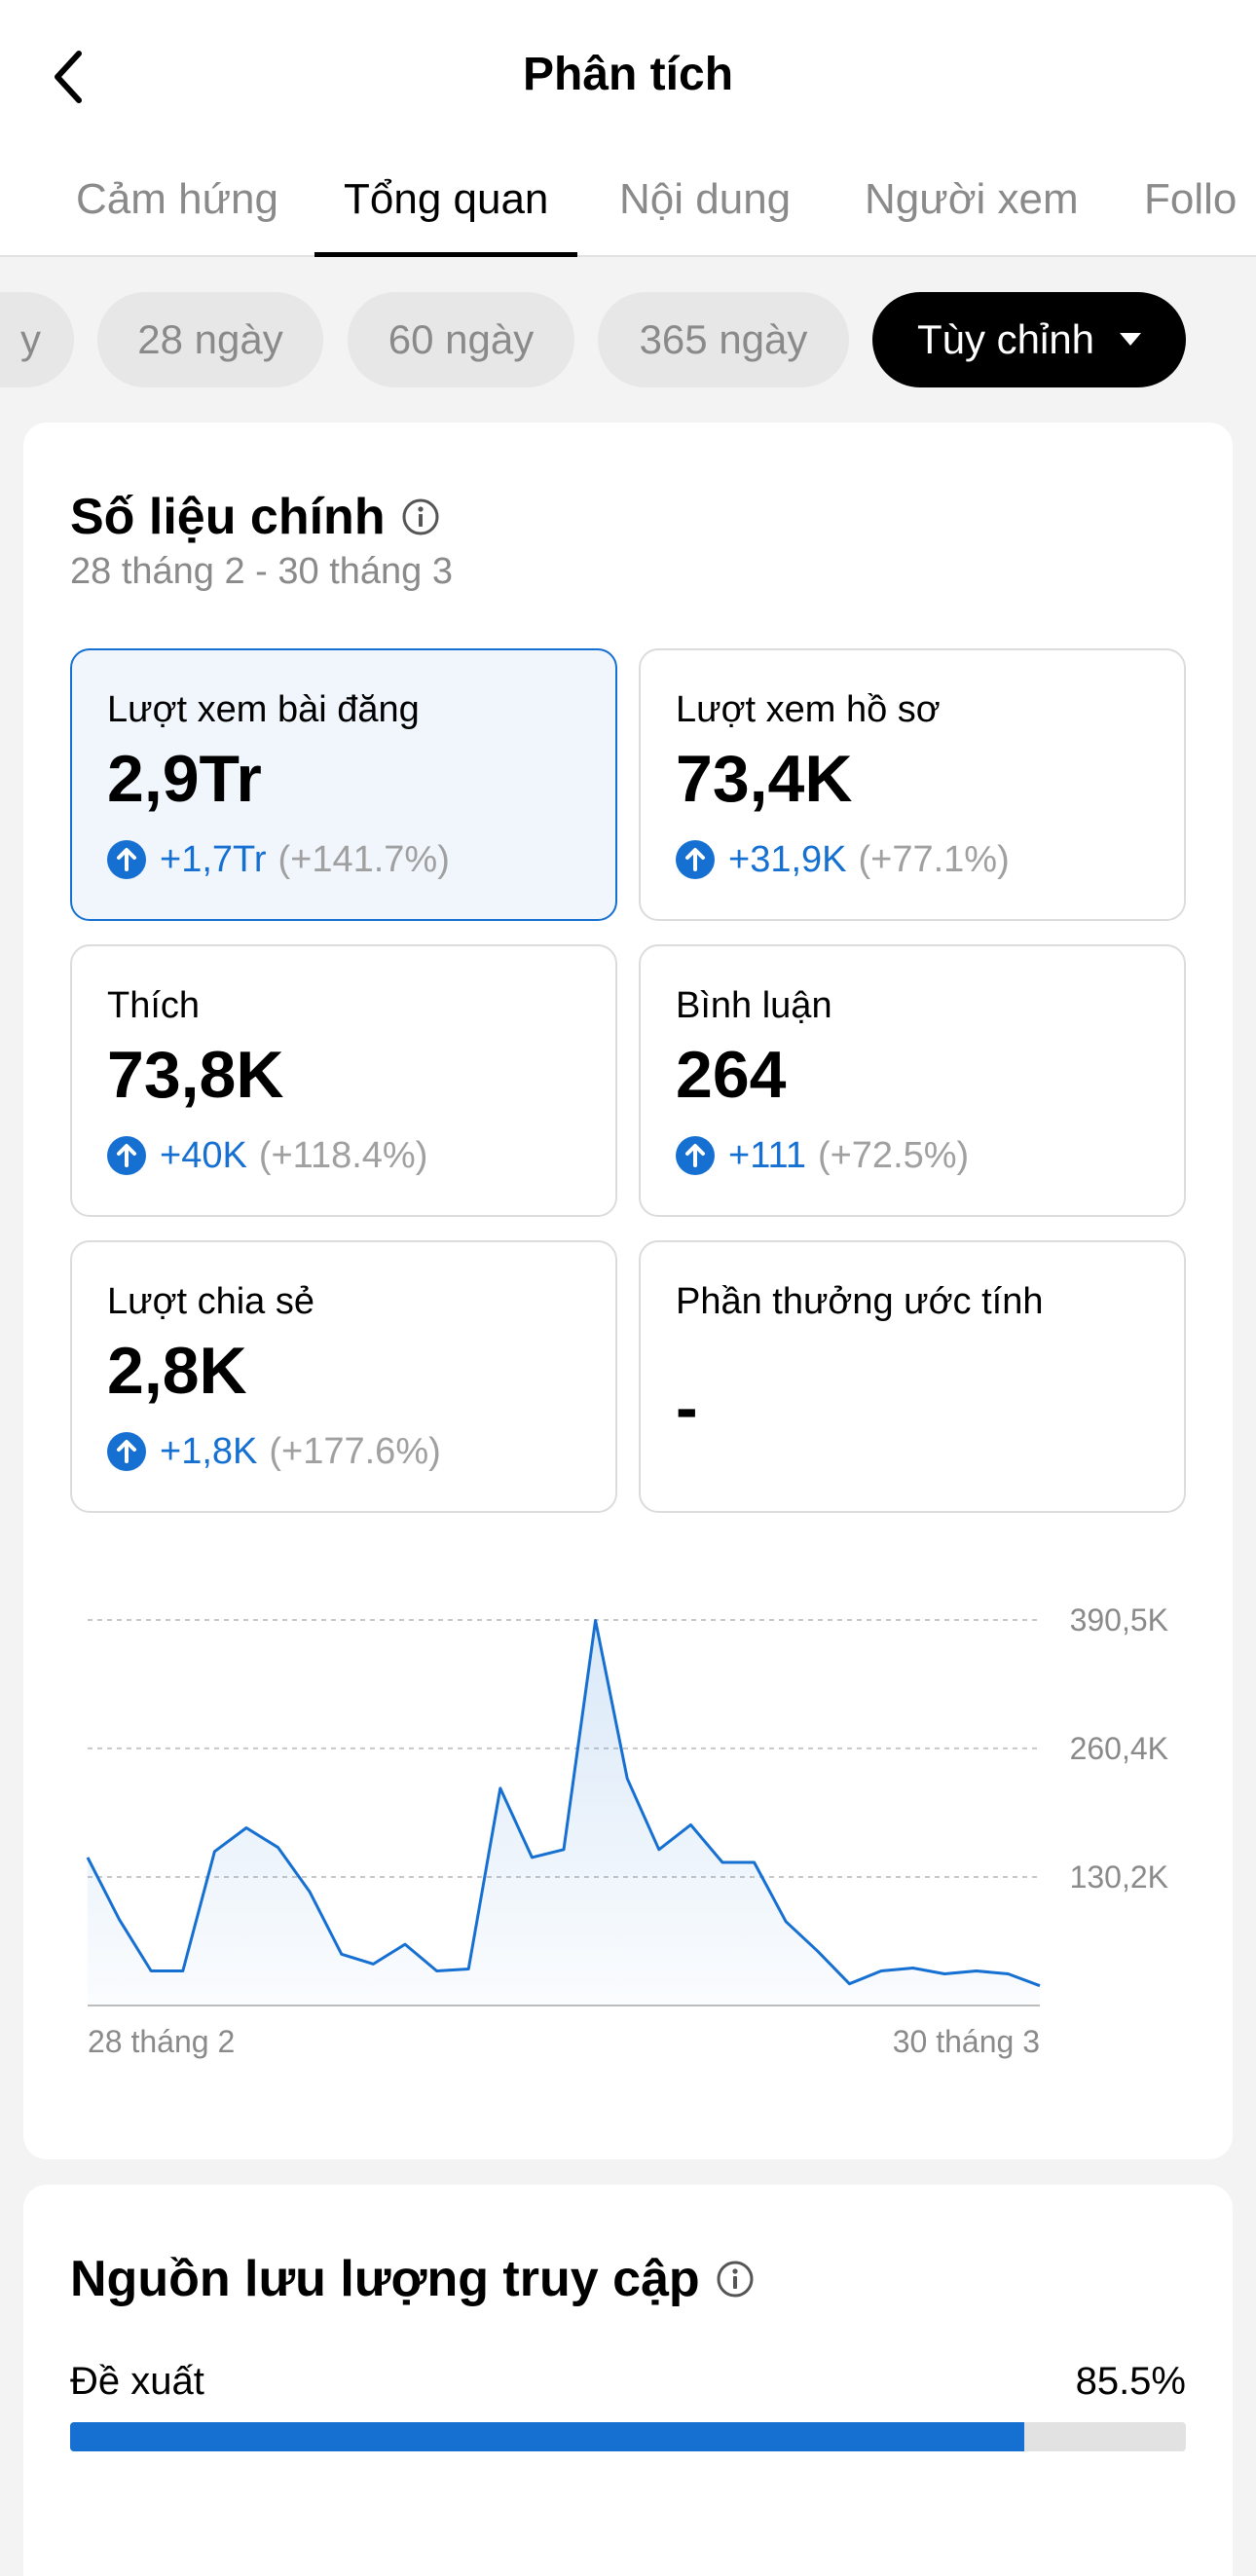  I want to click on chart-area-fill, so click(564, 1813).